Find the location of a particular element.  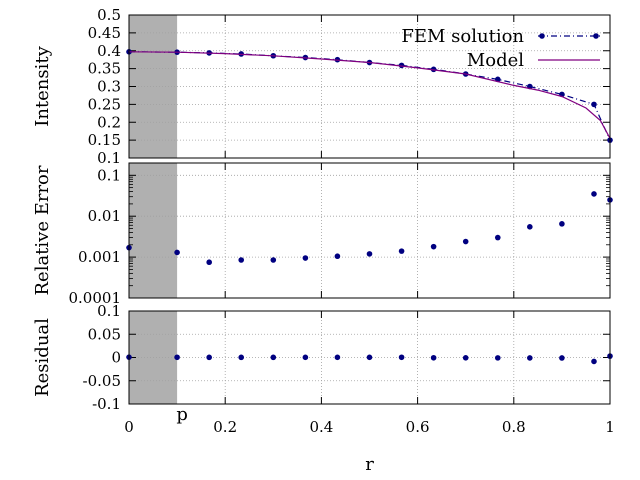

series-line is located at coordinates (369, 95).